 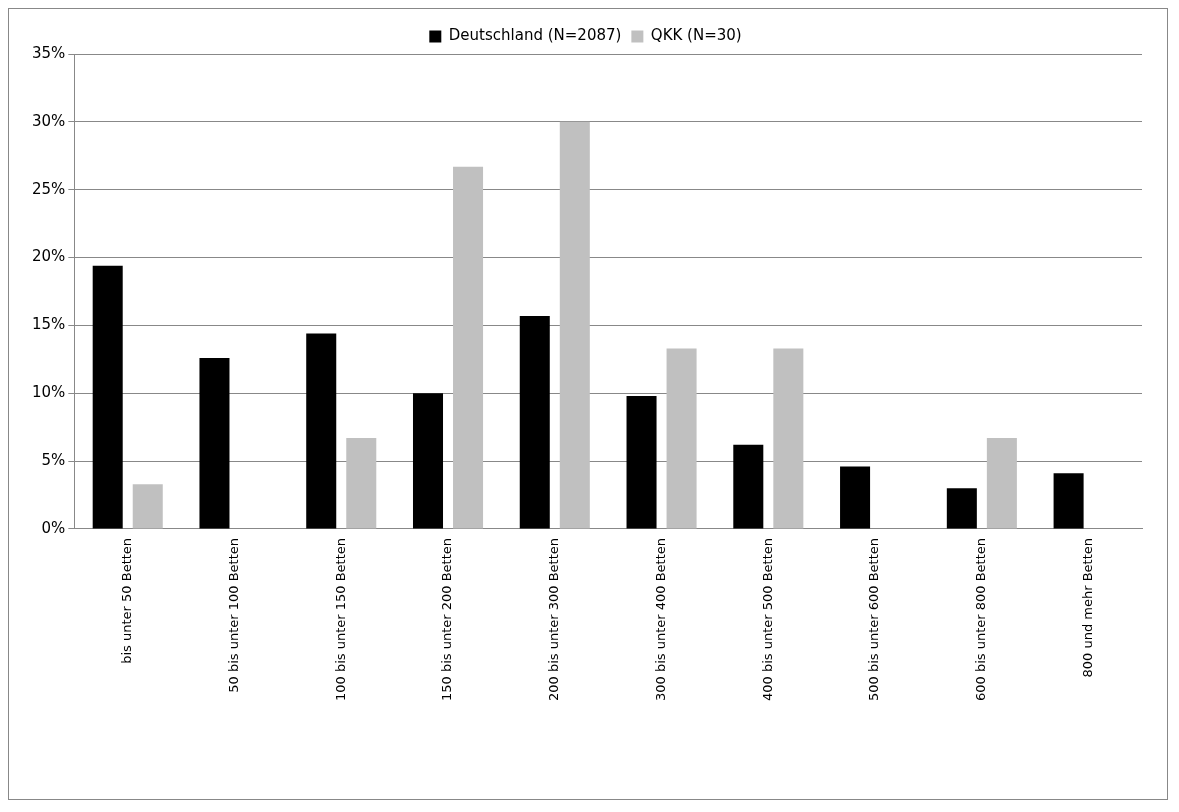 I want to click on y-tick-label: 20%, so click(x=49, y=256).